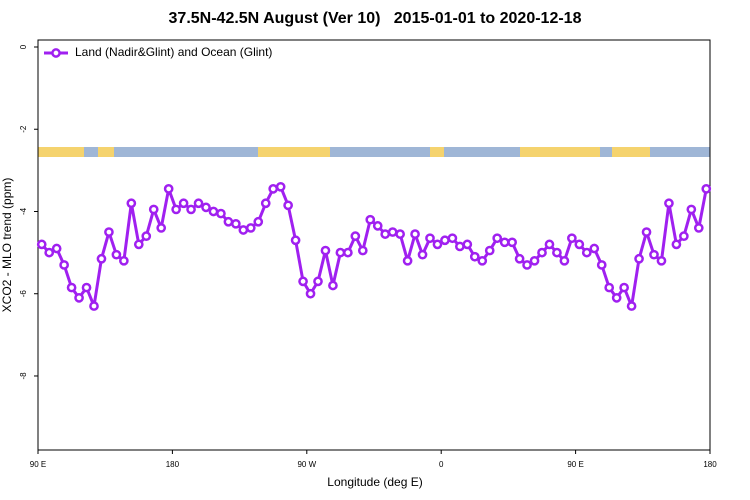 The image size is (750, 500). Describe the element at coordinates (441, 464) in the screenshot. I see `x-tick-label: 0` at that location.